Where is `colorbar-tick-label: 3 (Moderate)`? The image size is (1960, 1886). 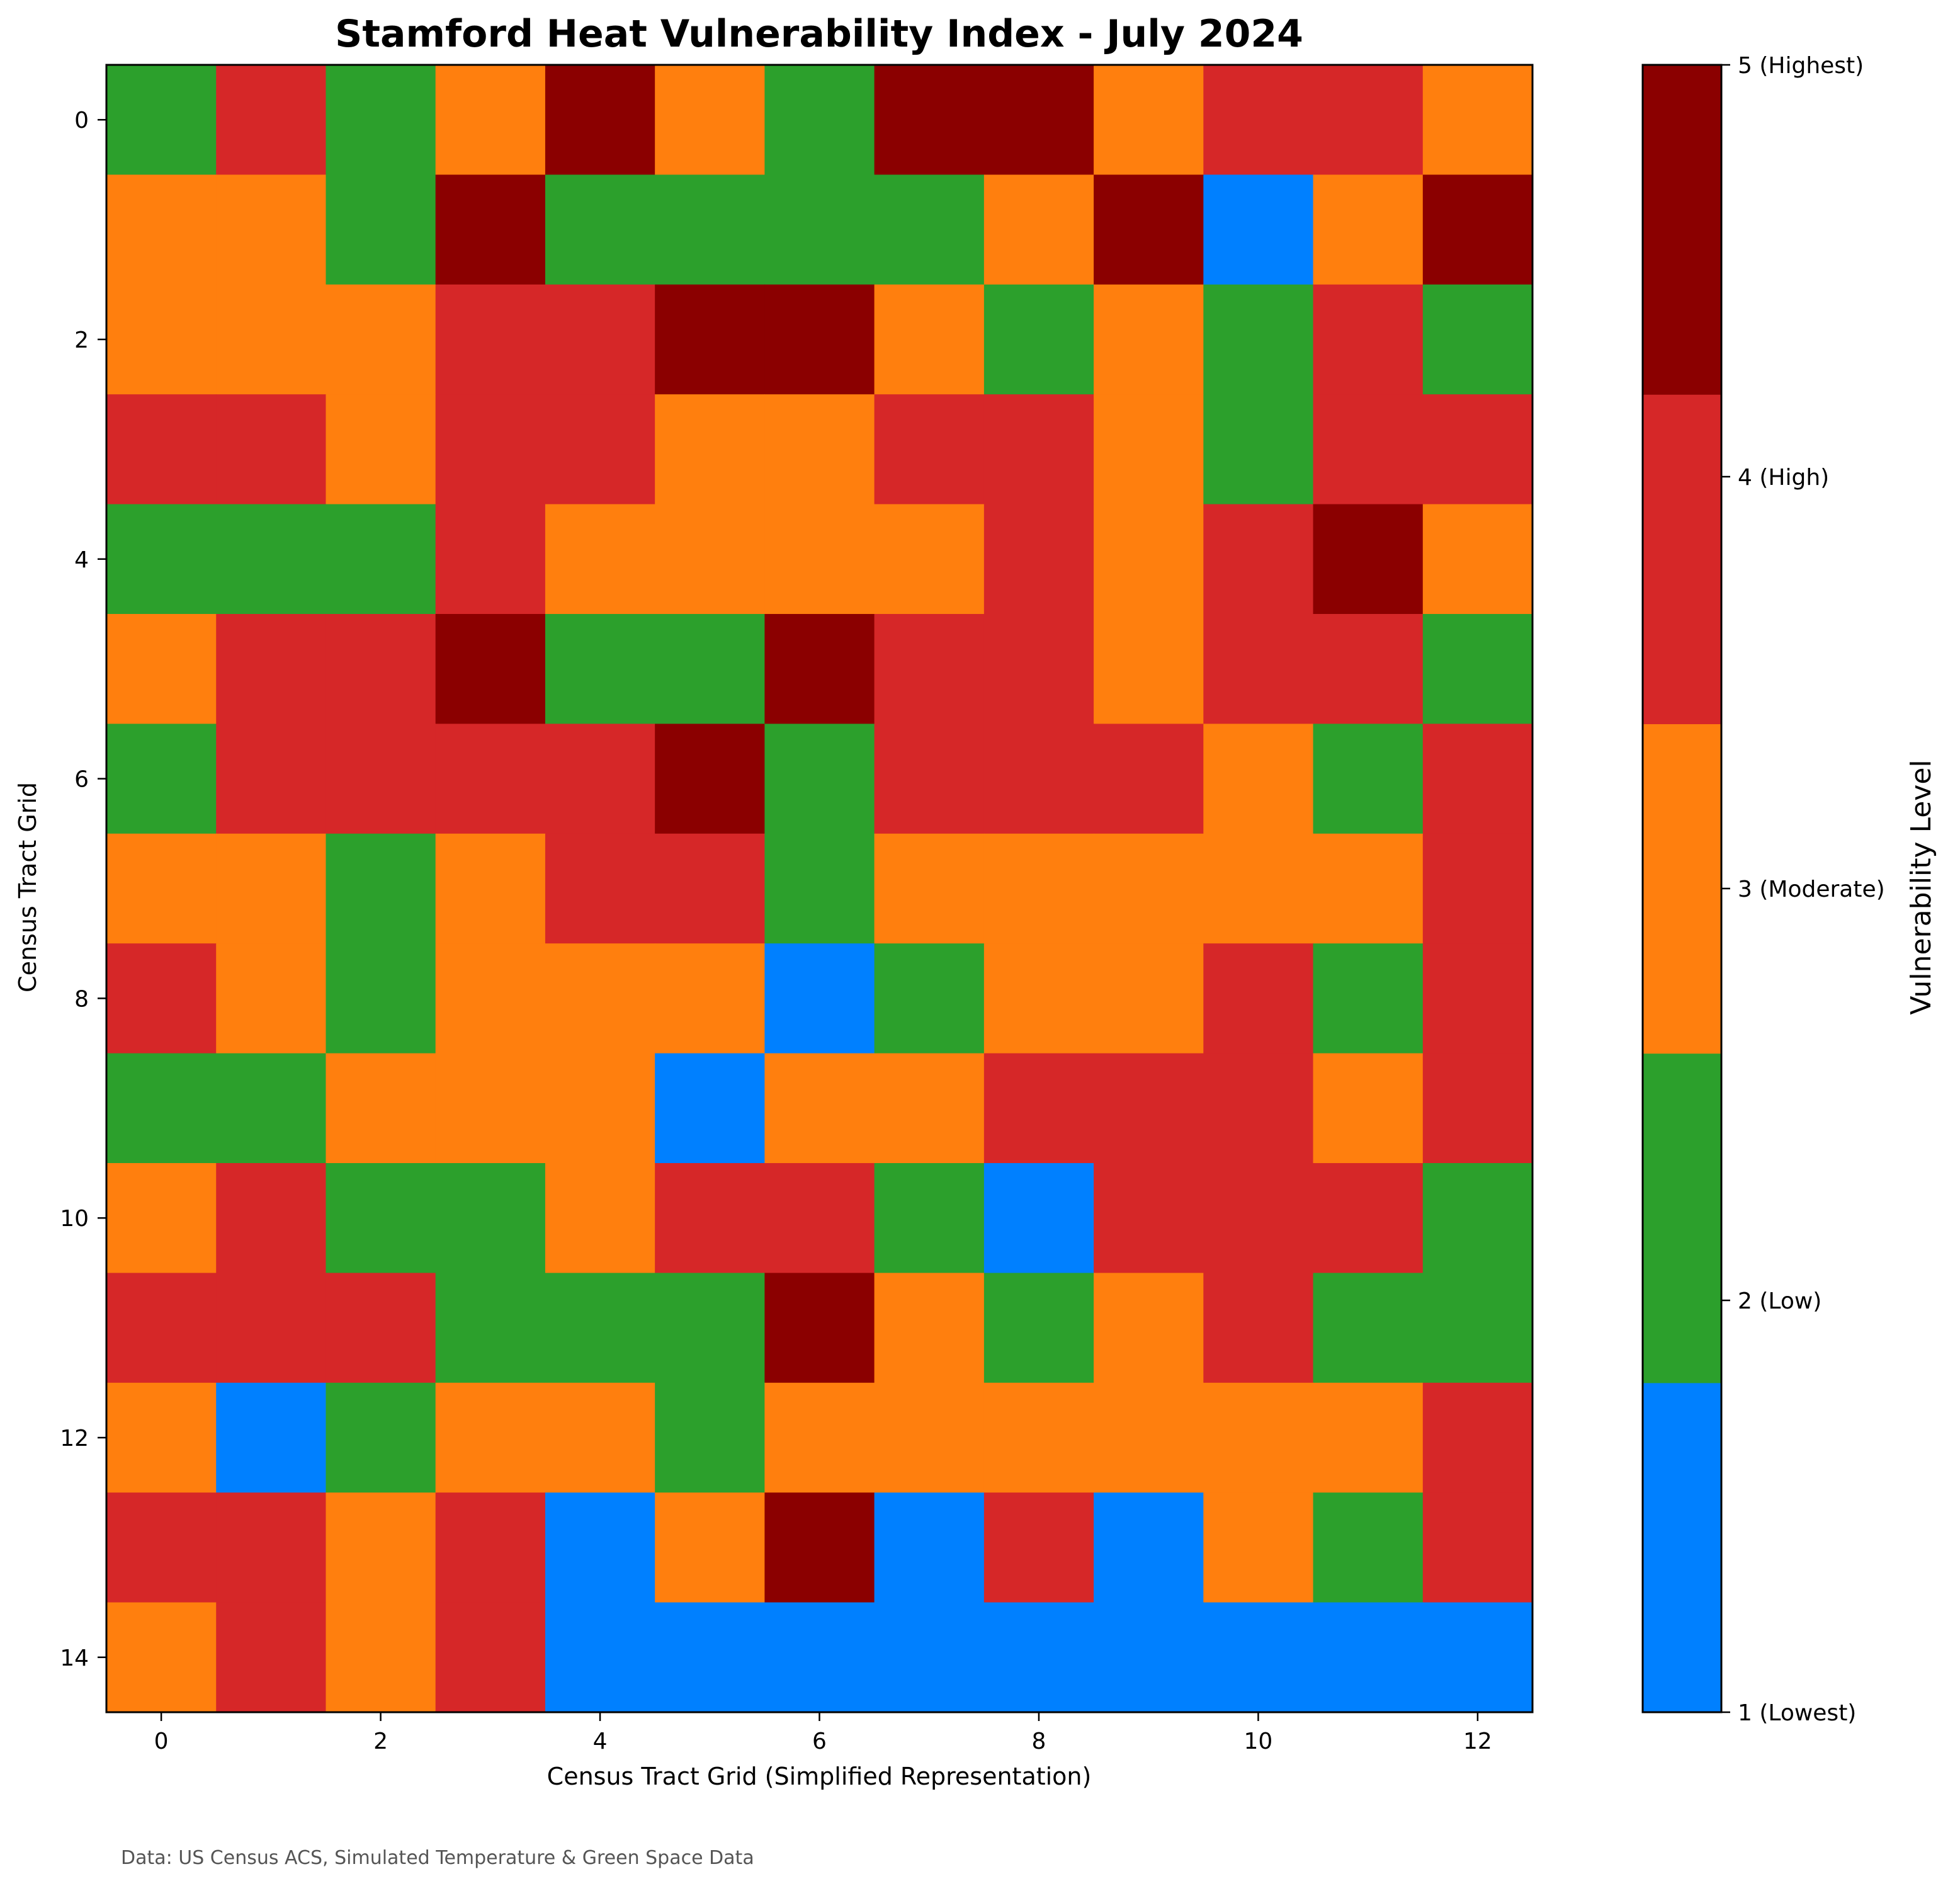 colorbar-tick-label: 3 (Moderate) is located at coordinates (1811, 889).